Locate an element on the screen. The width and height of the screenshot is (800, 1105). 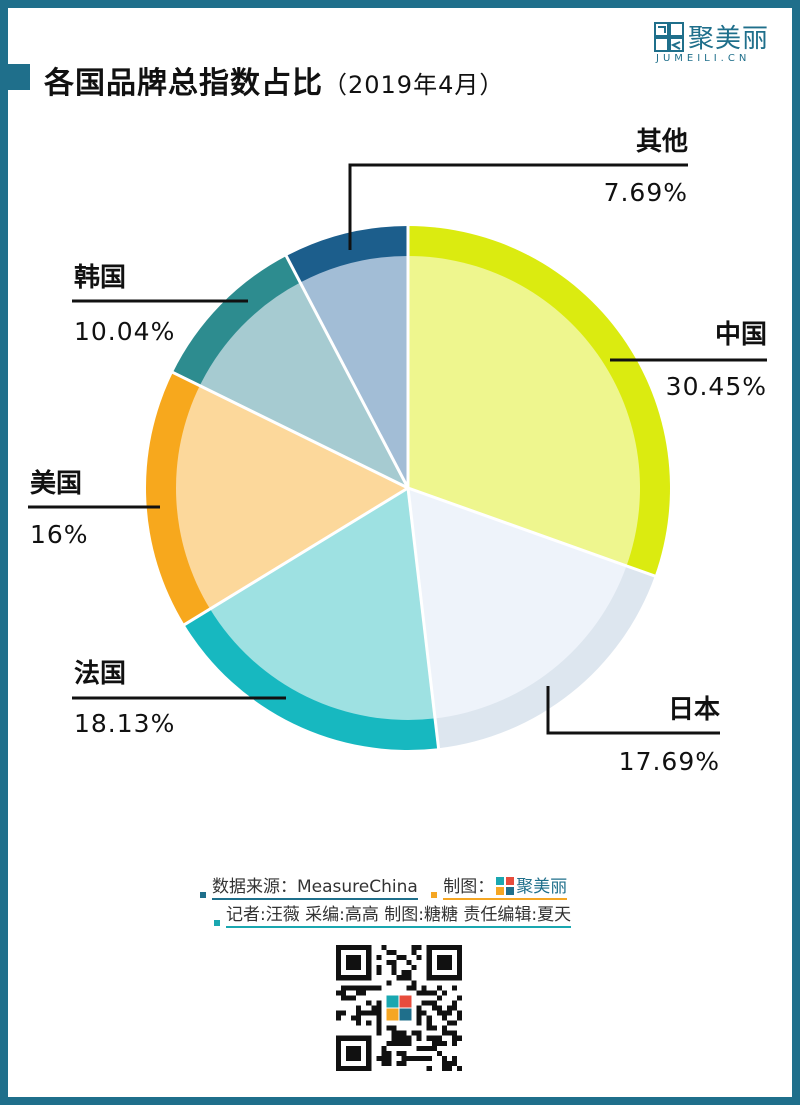
label-name-usa: 美国 is located at coordinates (56, 483).